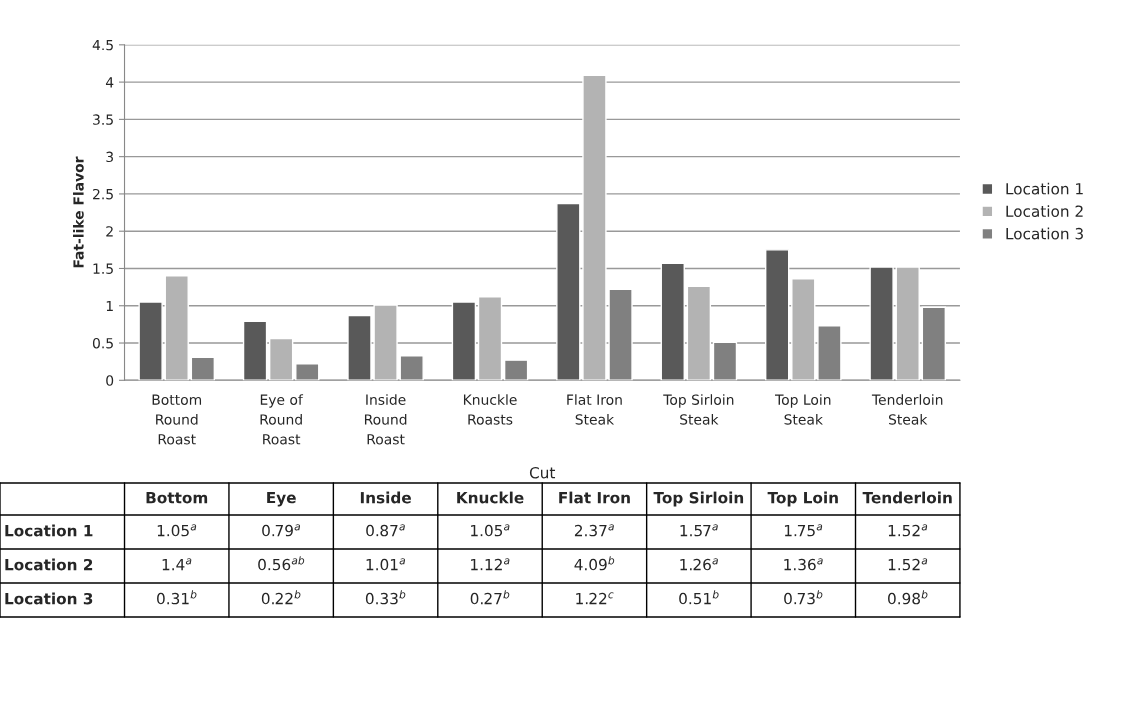  Describe the element at coordinates (1044, 233) in the screenshot. I see `legend-label: Location 3` at that location.